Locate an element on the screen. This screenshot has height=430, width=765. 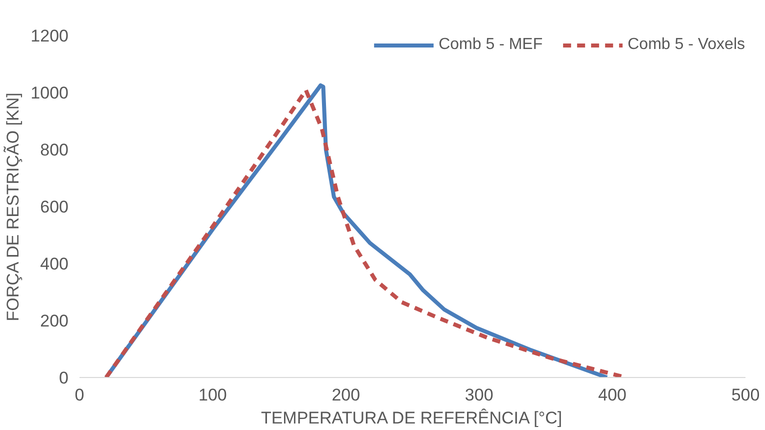
y-tick-label: 1000 is located at coordinates (49, 93).